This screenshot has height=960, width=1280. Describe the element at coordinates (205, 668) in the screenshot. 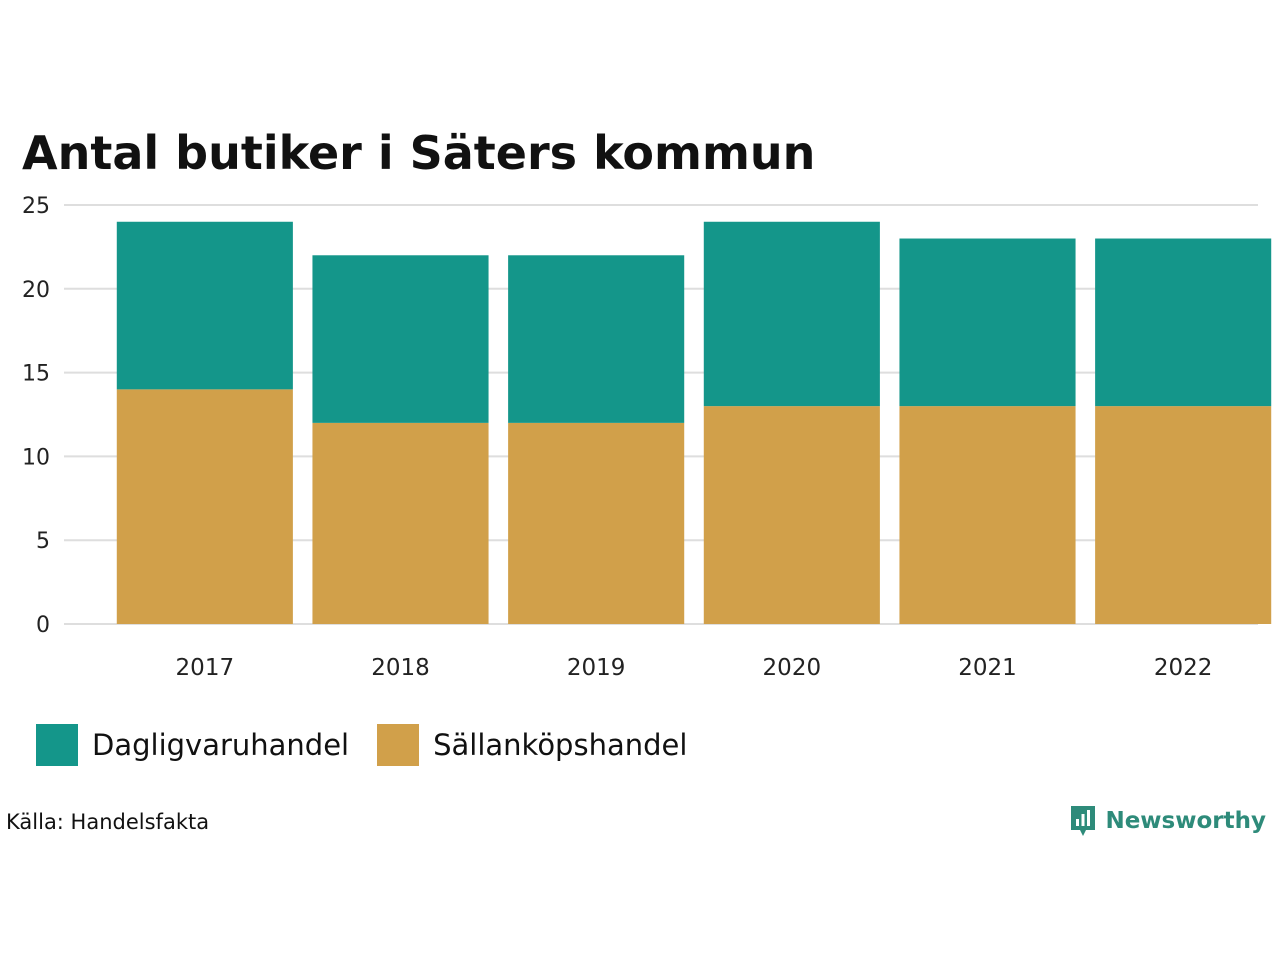

I see `x-tick-label: 2017` at that location.